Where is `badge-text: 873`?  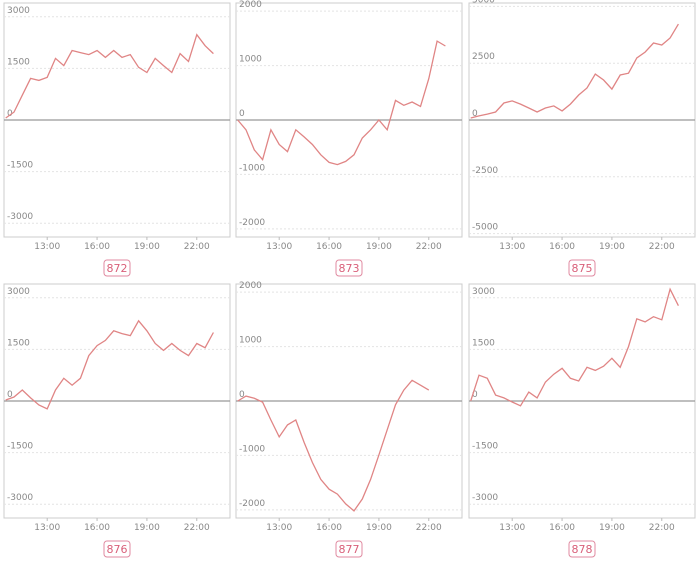 badge-text: 873 is located at coordinates (349, 268).